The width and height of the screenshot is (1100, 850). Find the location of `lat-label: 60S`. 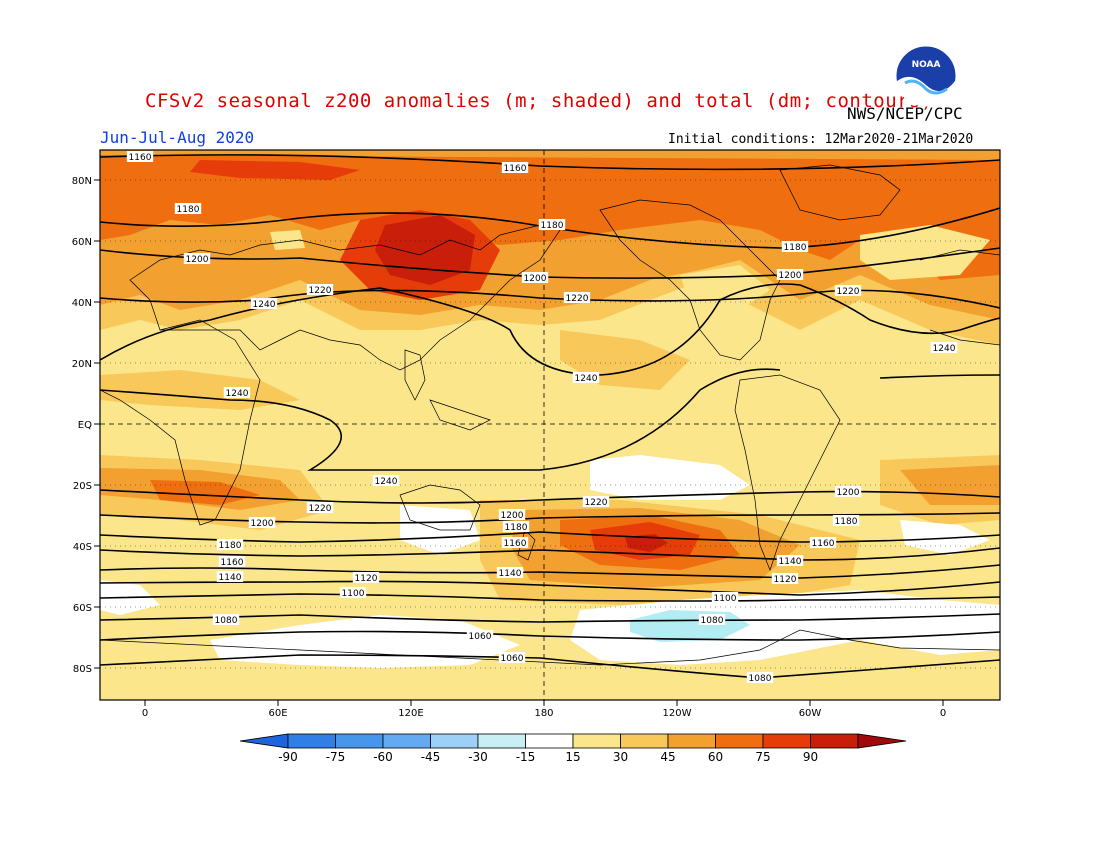

lat-label: 60S is located at coordinates (82, 608).